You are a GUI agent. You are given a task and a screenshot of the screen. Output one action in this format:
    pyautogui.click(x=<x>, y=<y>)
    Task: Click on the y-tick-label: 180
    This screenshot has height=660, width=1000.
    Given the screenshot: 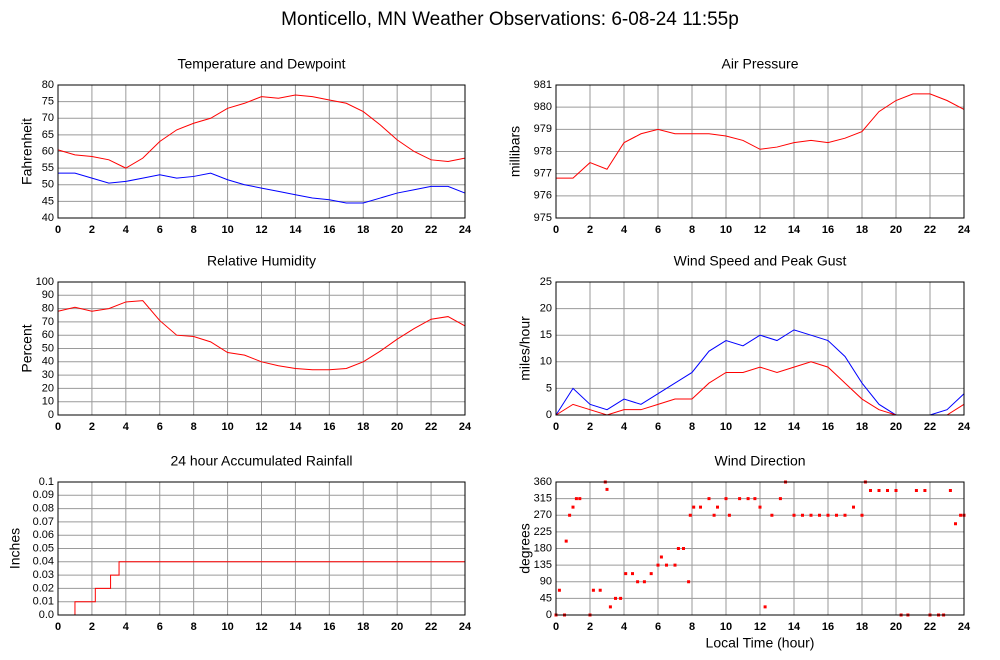 What is the action you would take?
    pyautogui.click(x=543, y=548)
    